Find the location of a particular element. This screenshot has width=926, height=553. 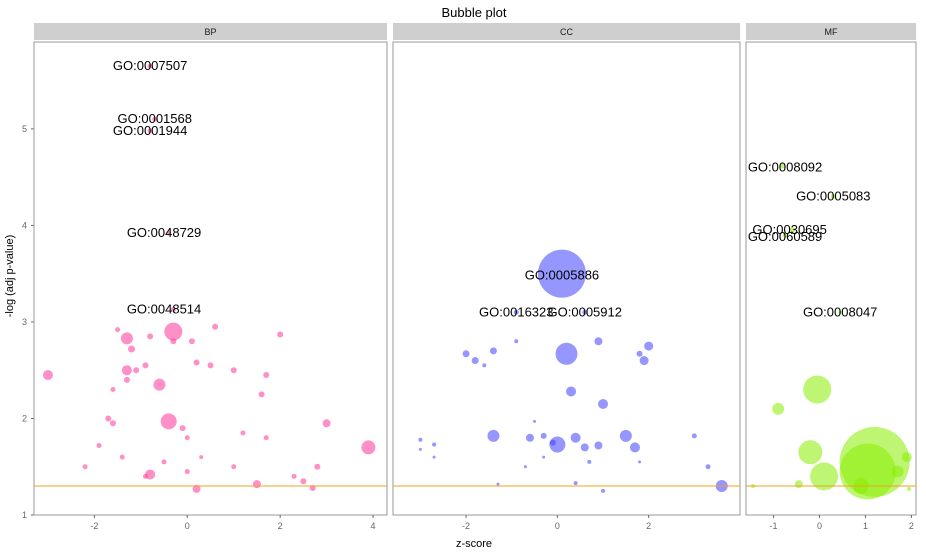

go-term-label: GO:0001944 is located at coordinates (150, 130).